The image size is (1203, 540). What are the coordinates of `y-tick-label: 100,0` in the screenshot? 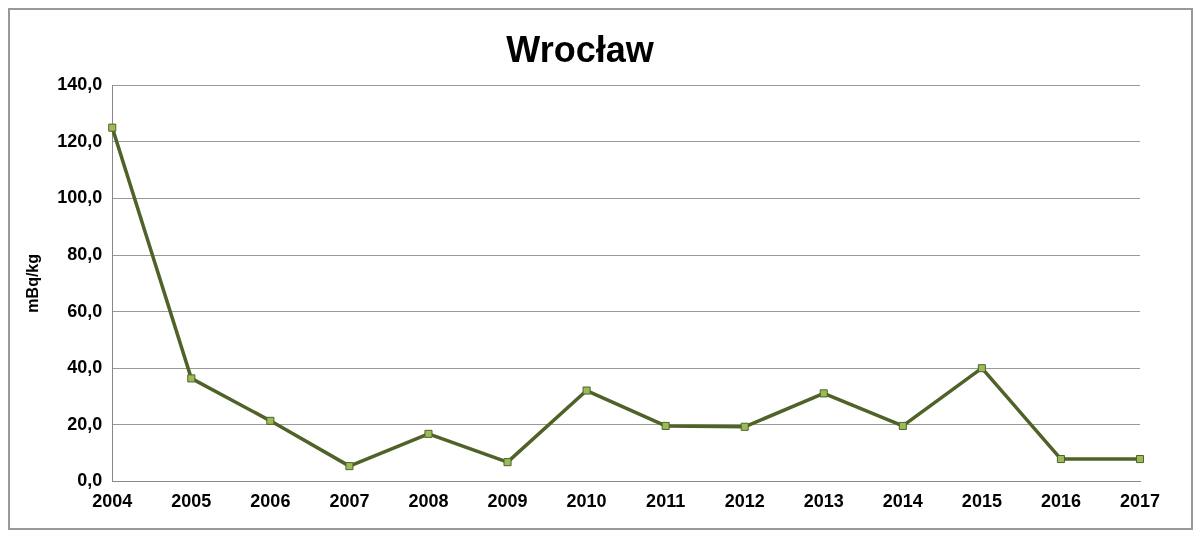 It's located at (80, 197).